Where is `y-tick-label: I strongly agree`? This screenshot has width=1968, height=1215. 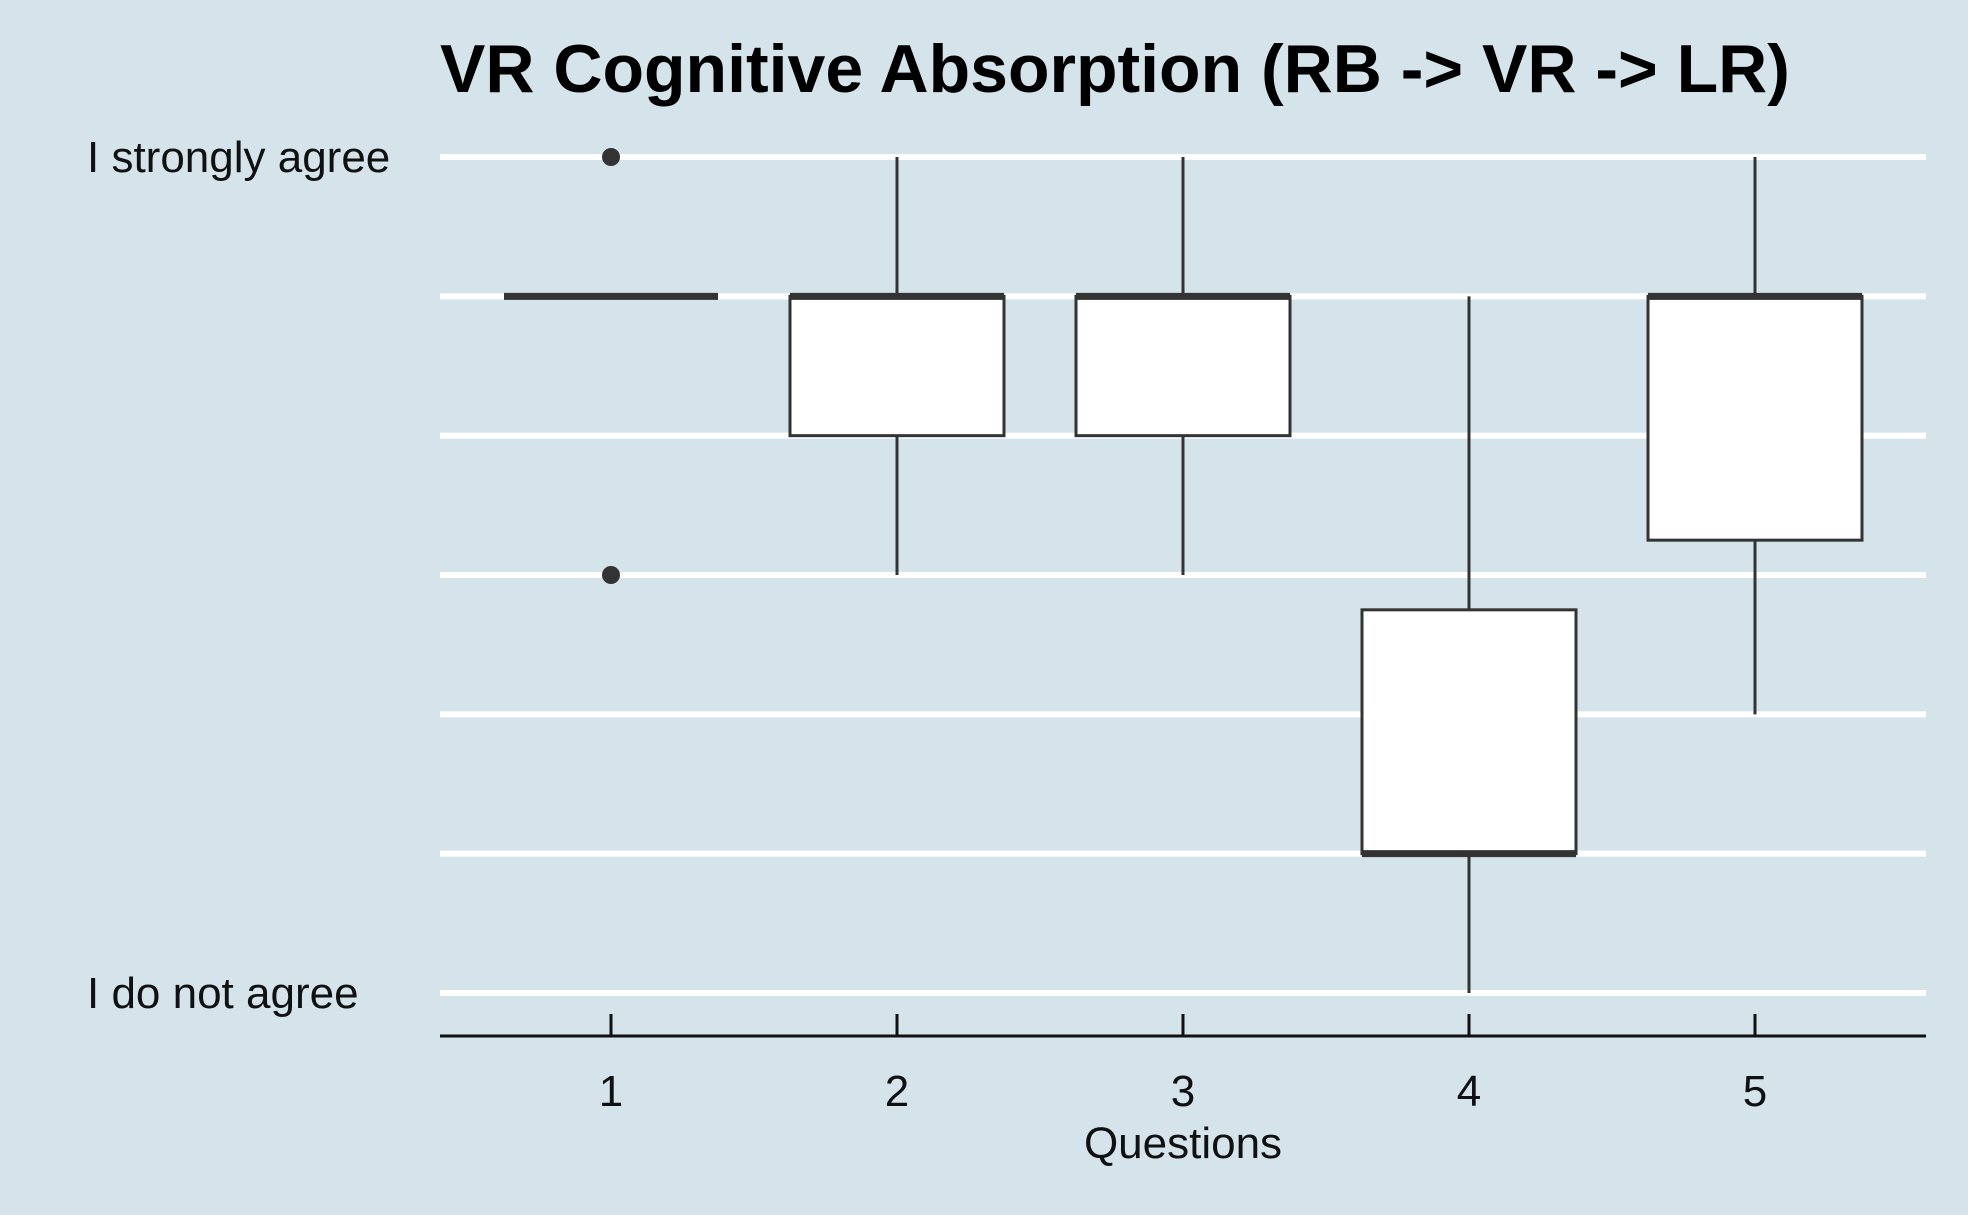 y-tick-label: I strongly agree is located at coordinates (238, 157).